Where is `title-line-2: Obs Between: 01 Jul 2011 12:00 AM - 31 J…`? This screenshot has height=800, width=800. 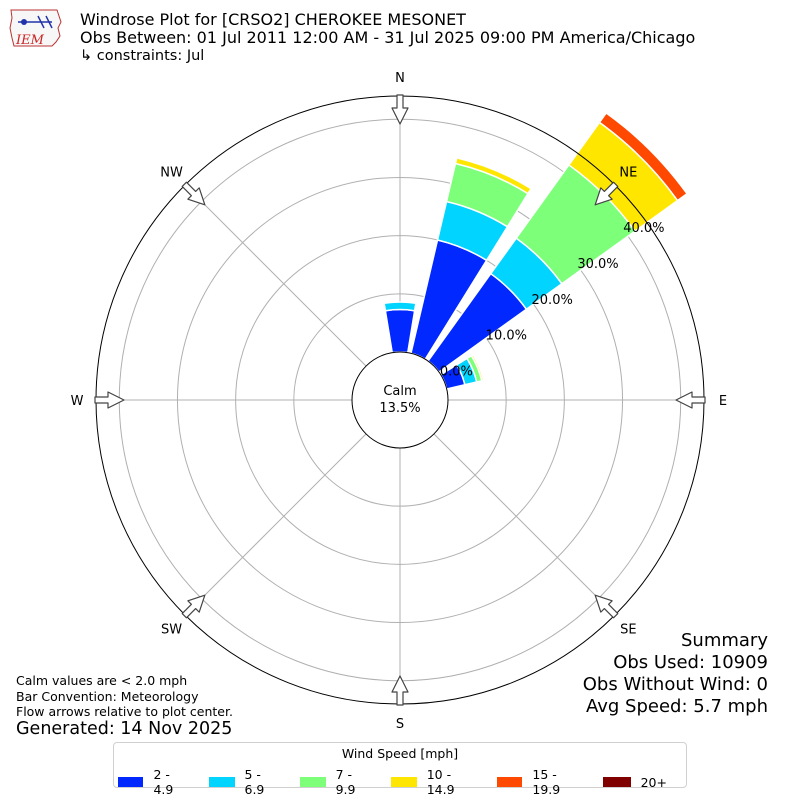 title-line-2: Obs Between: 01 Jul 2011 12:00 AM - 31 J… is located at coordinates (388, 37).